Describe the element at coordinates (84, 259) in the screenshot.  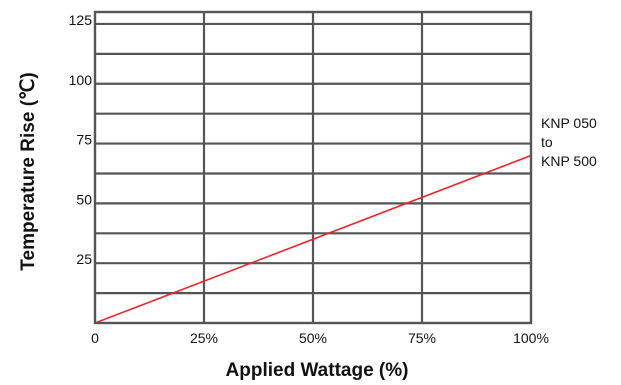
I see `y-tick-label: 25` at that location.